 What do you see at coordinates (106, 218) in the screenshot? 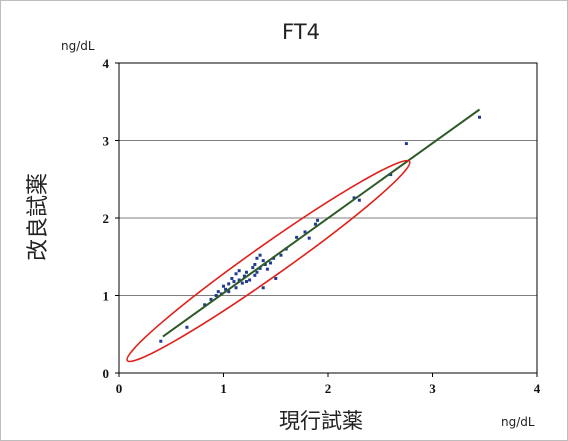
I see `y-tick-label-2: 2` at bounding box center [106, 218].